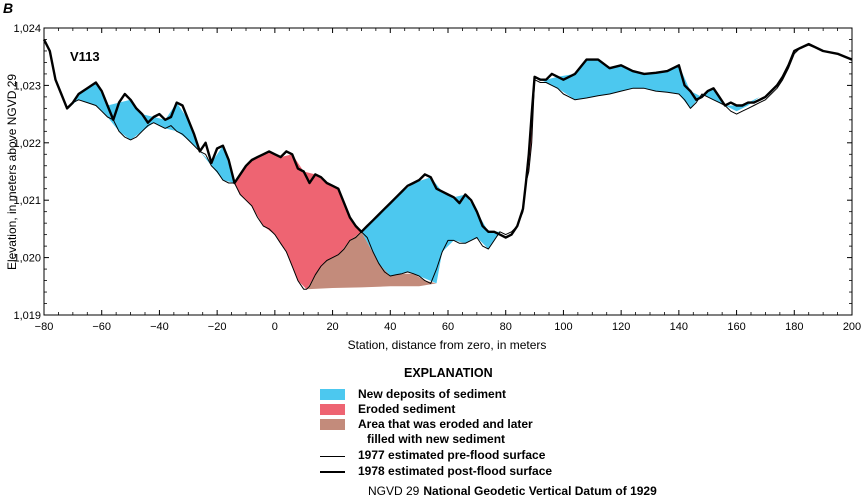 This screenshot has width=863, height=504. What do you see at coordinates (44, 327) in the screenshot?
I see `x-tick-label: −80` at bounding box center [44, 327].